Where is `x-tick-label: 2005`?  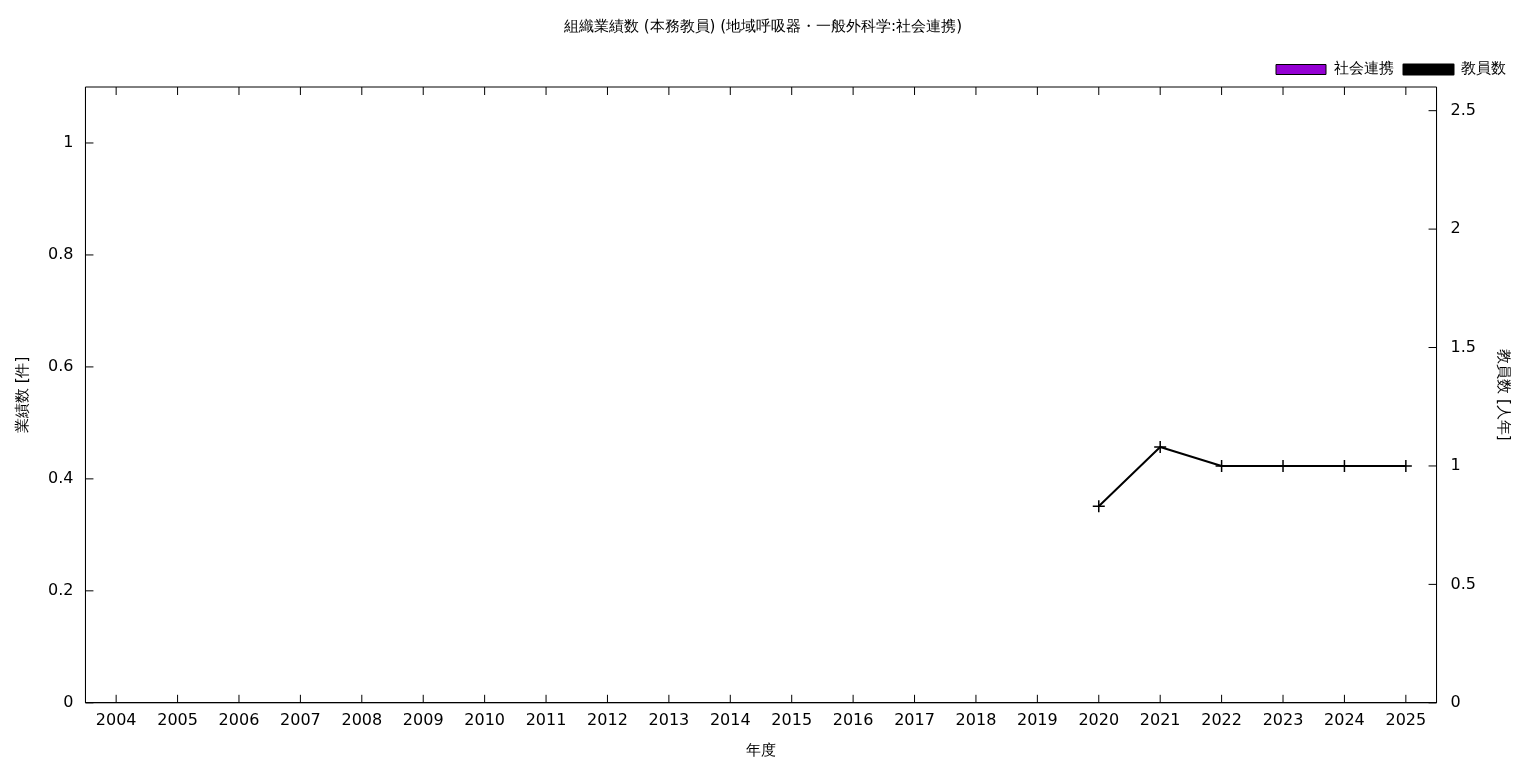
x-tick-label: 2005 is located at coordinates (177, 719).